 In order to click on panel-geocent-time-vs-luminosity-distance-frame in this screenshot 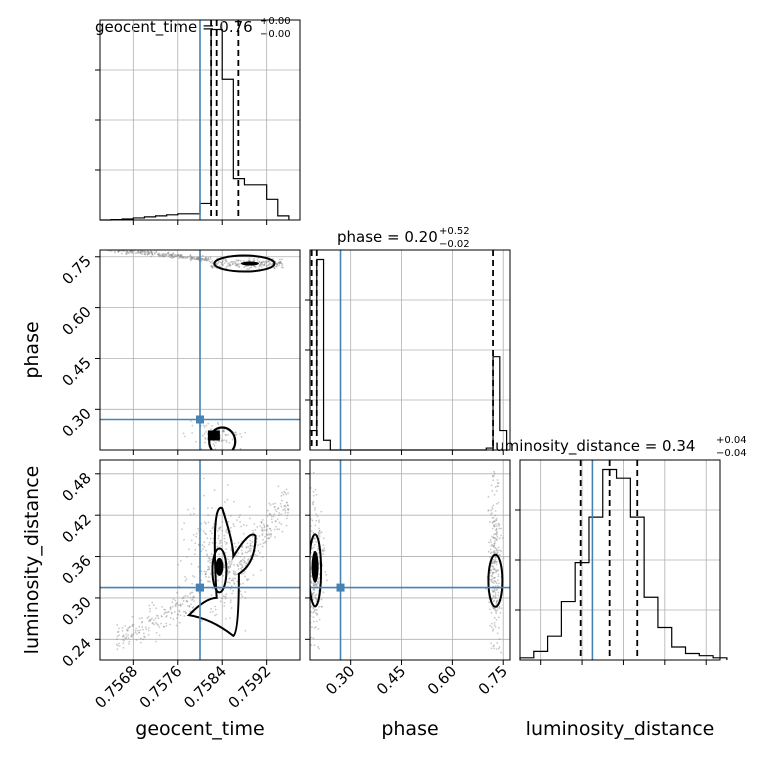, I will do `click(200, 560)`.